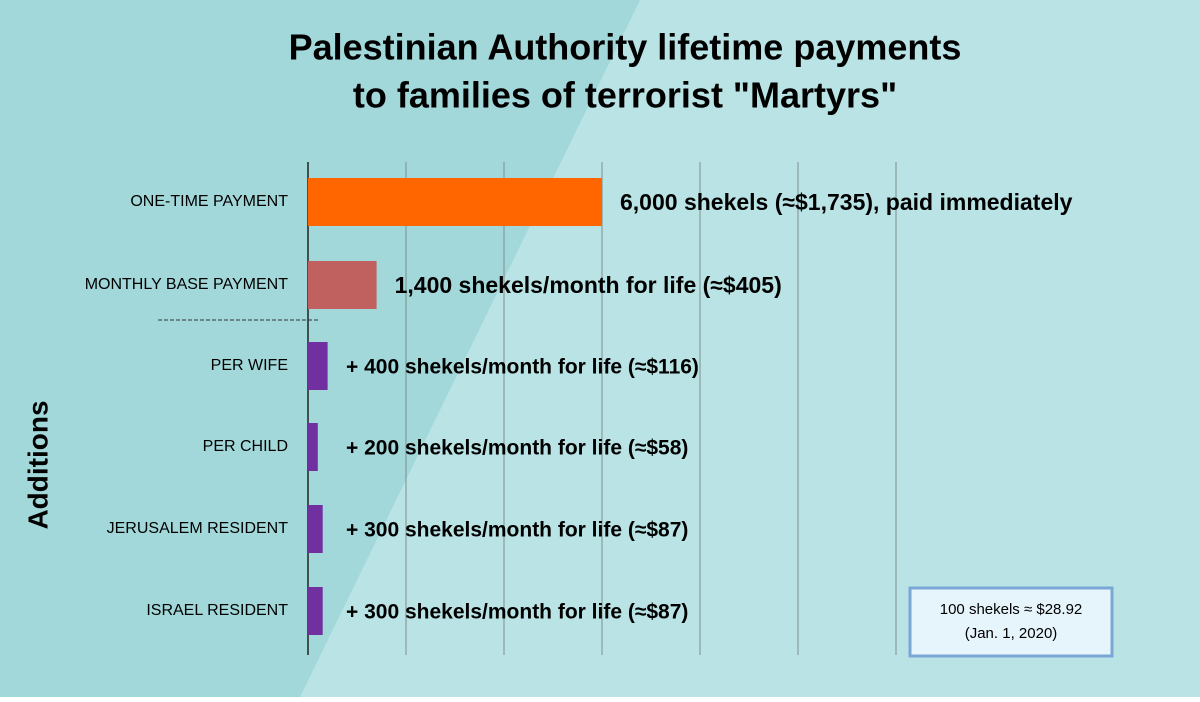 The height and width of the screenshot is (702, 1200). Describe the element at coordinates (198, 528) in the screenshot. I see `y-tick-label: JERUSALEM RESIDENT` at that location.